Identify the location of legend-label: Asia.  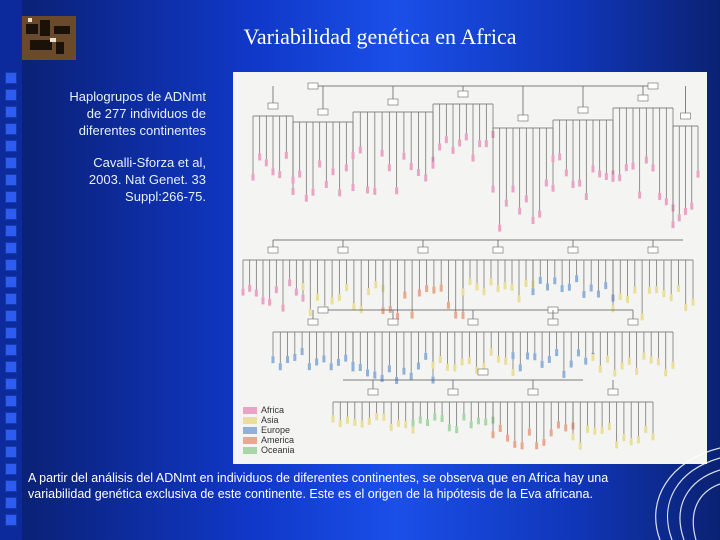
(270, 420).